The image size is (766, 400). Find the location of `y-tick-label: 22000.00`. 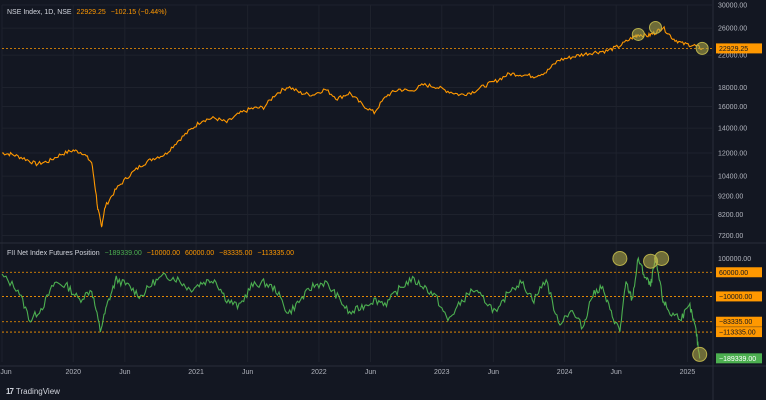

y-tick-label: 22000.00 is located at coordinates (732, 56).